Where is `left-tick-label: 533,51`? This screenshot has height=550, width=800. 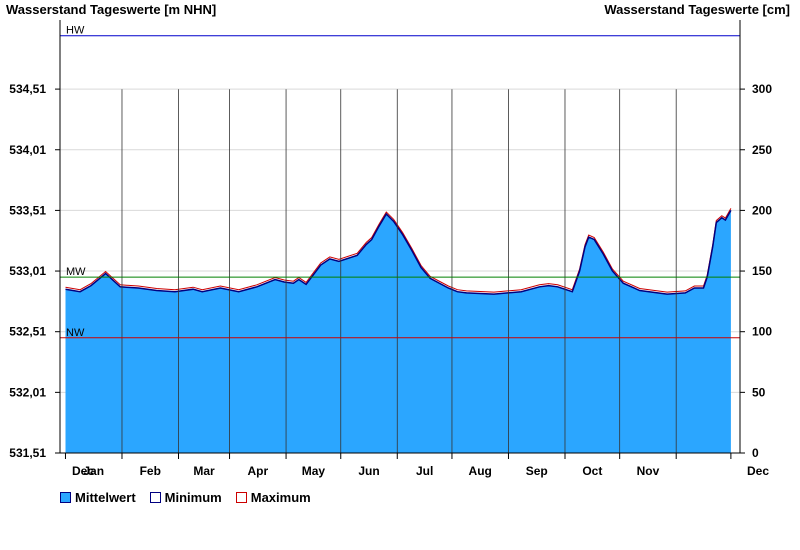 left-tick-label: 533,51 is located at coordinates (27, 210).